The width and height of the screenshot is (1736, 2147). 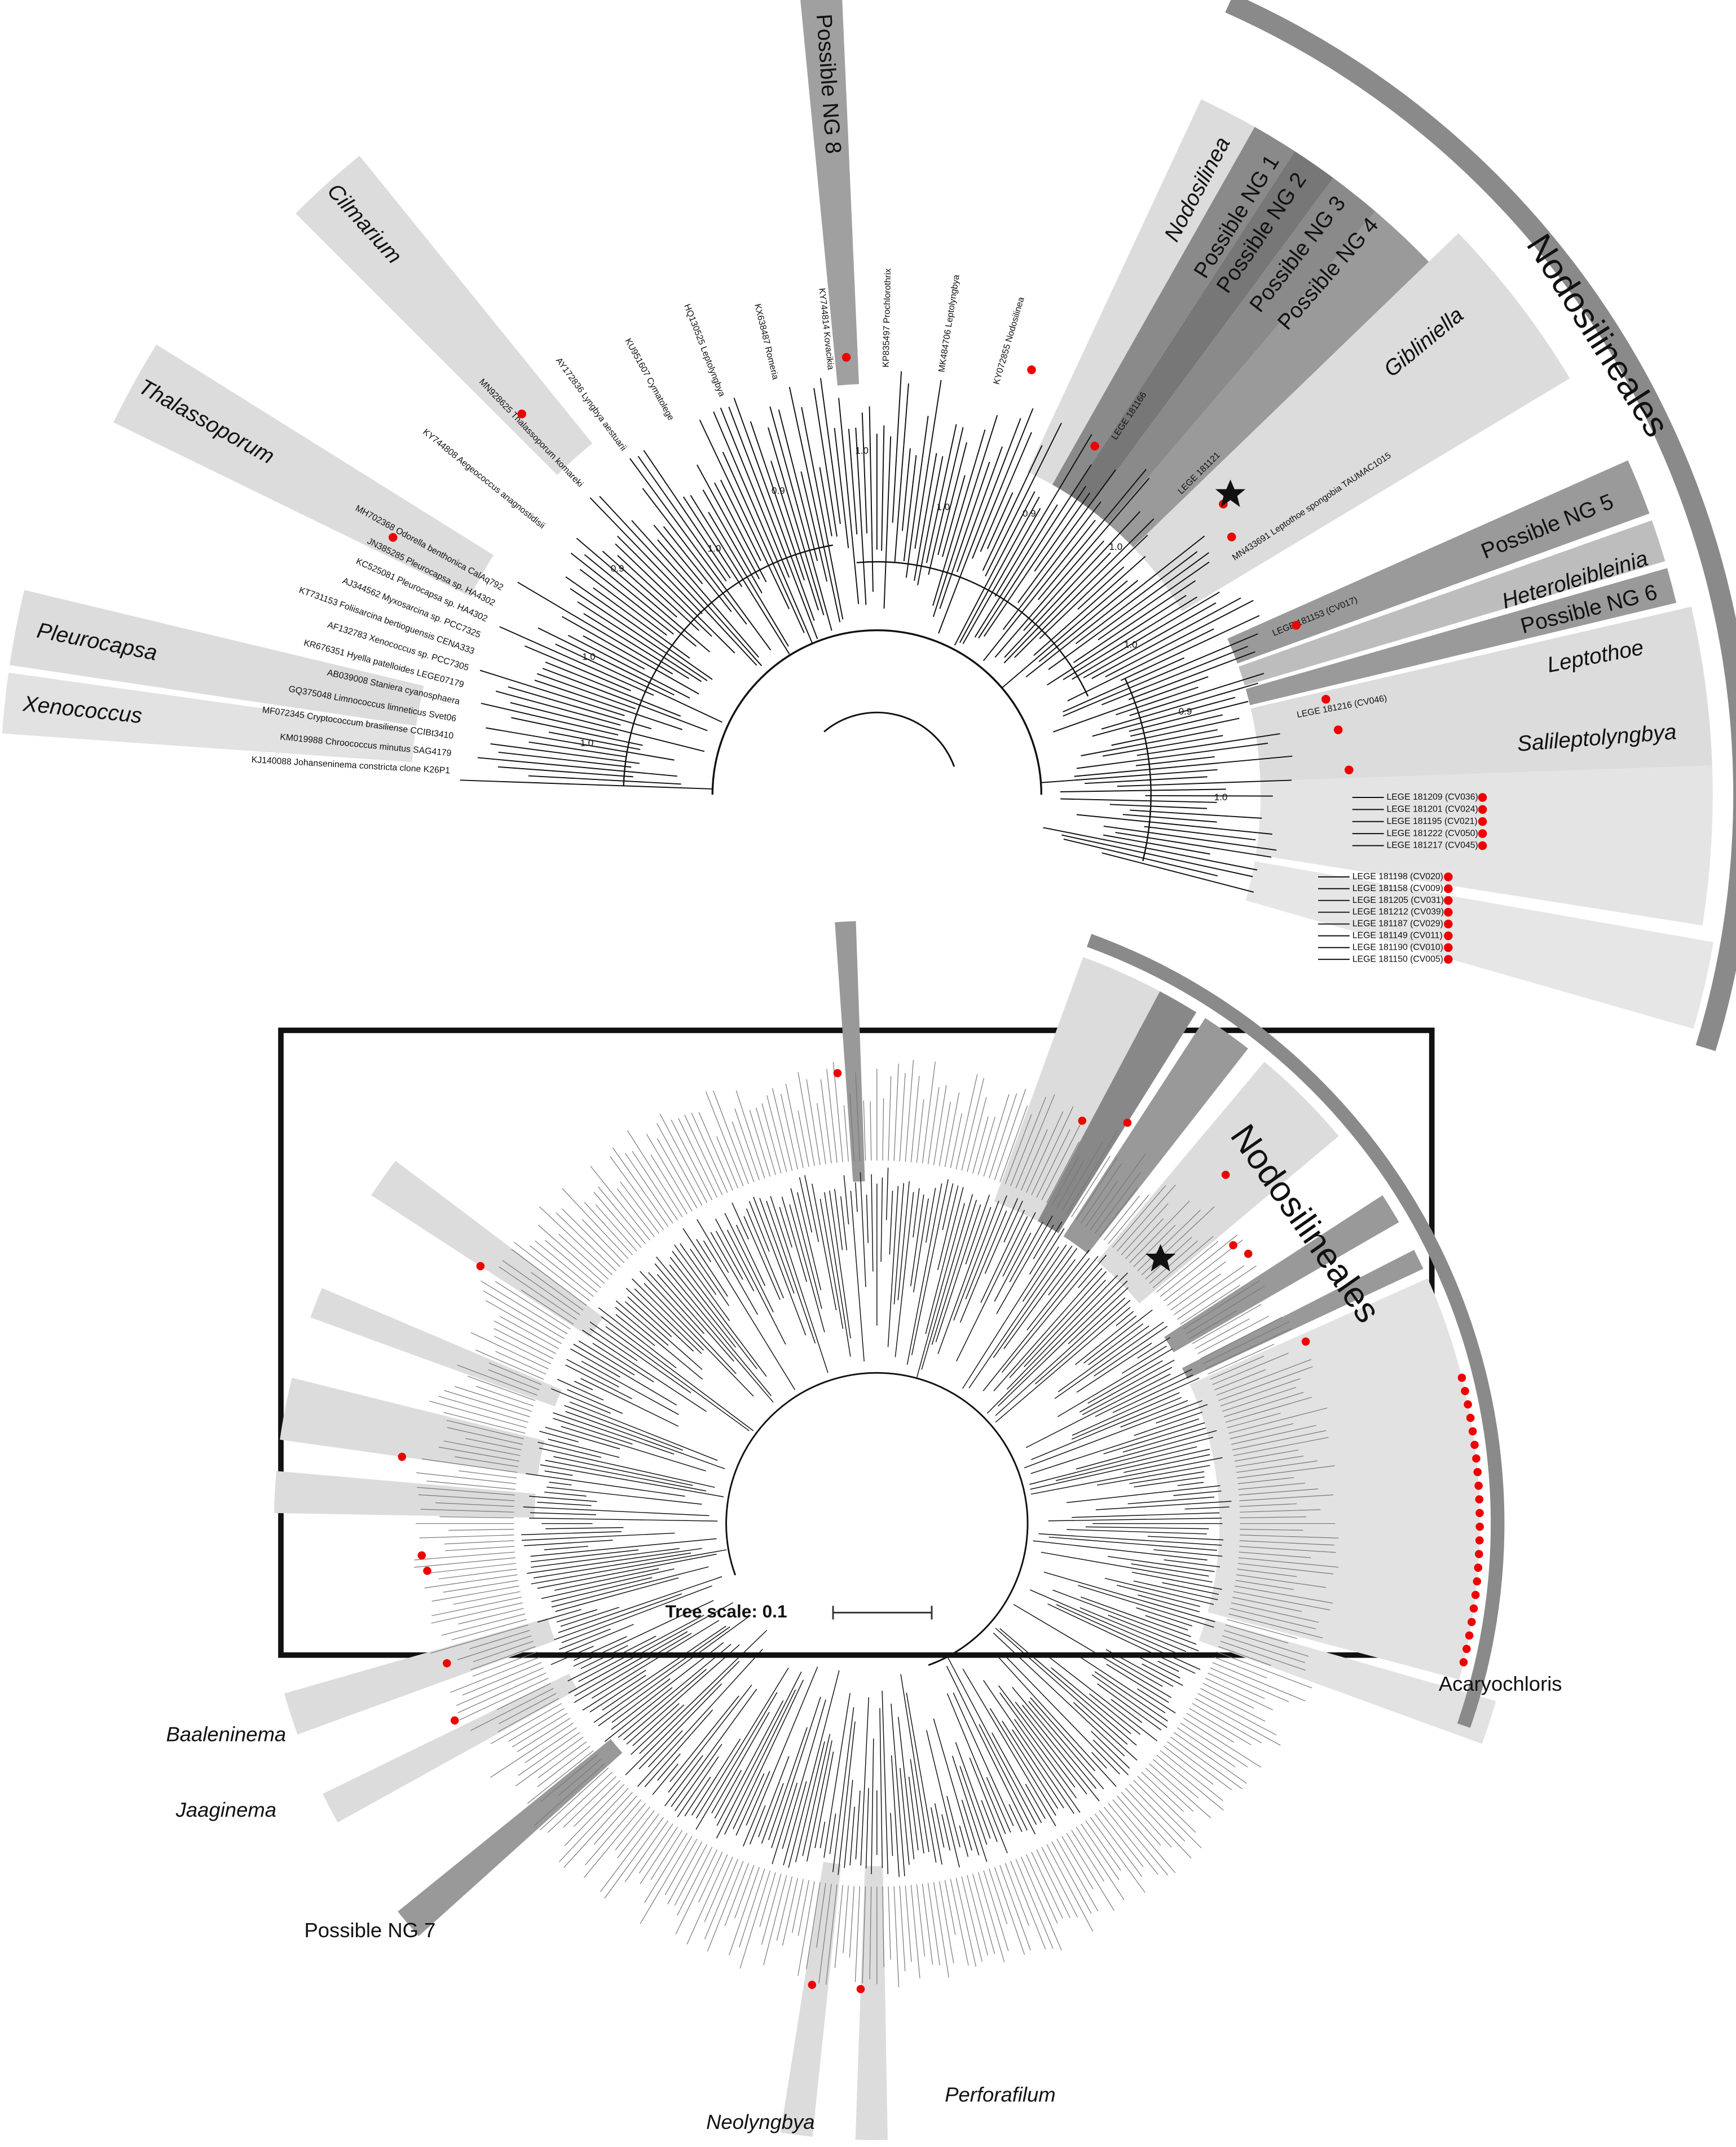 What do you see at coordinates (1230, 493) in the screenshot?
I see `reference-star` at bounding box center [1230, 493].